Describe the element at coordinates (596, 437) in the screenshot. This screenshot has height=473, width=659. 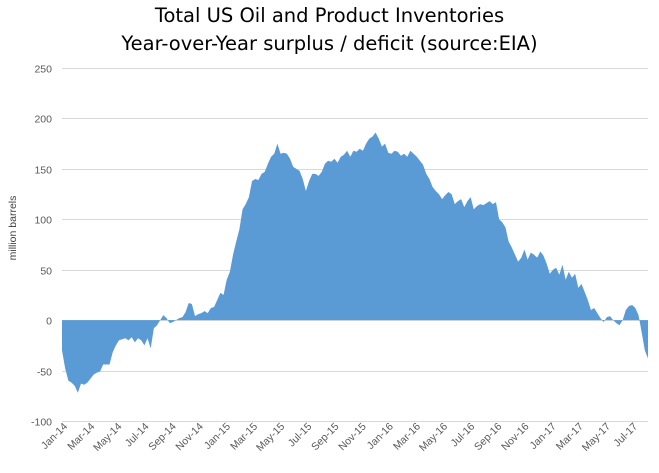
I see `x-tick-label: May-17` at that location.